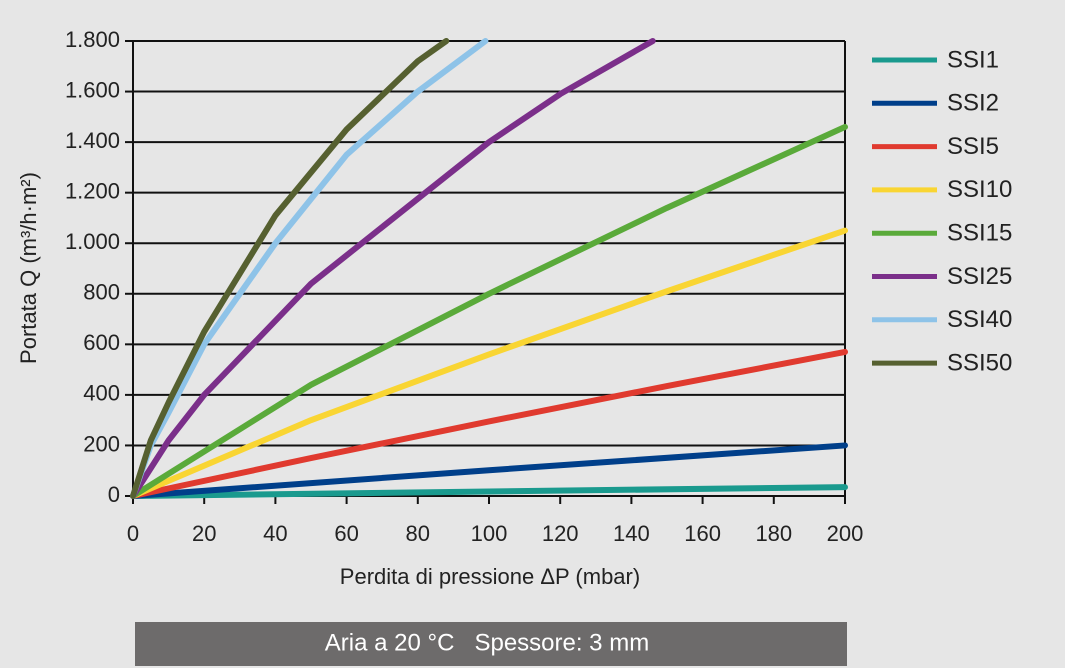 This screenshot has height=668, width=1065. What do you see at coordinates (346, 533) in the screenshot?
I see `x-tick-label: 60` at bounding box center [346, 533].